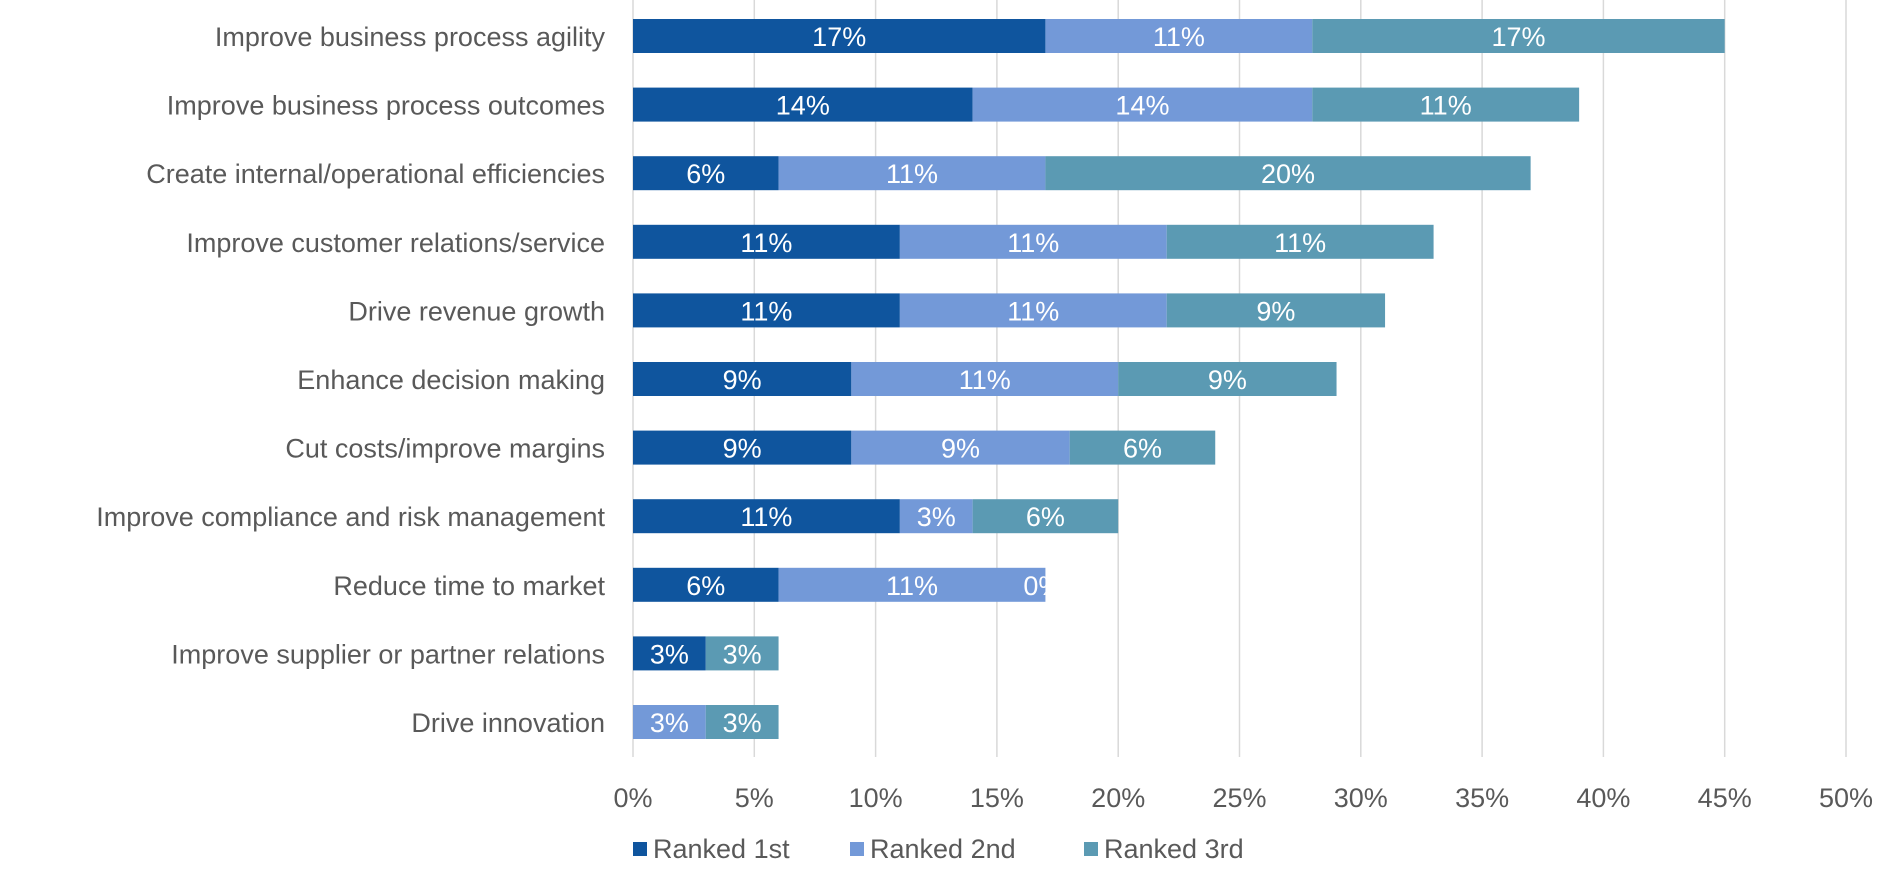 Image resolution: width=1879 pixels, height=875 pixels. I want to click on category-label-6: Cut costs/improve margins, so click(445, 449).